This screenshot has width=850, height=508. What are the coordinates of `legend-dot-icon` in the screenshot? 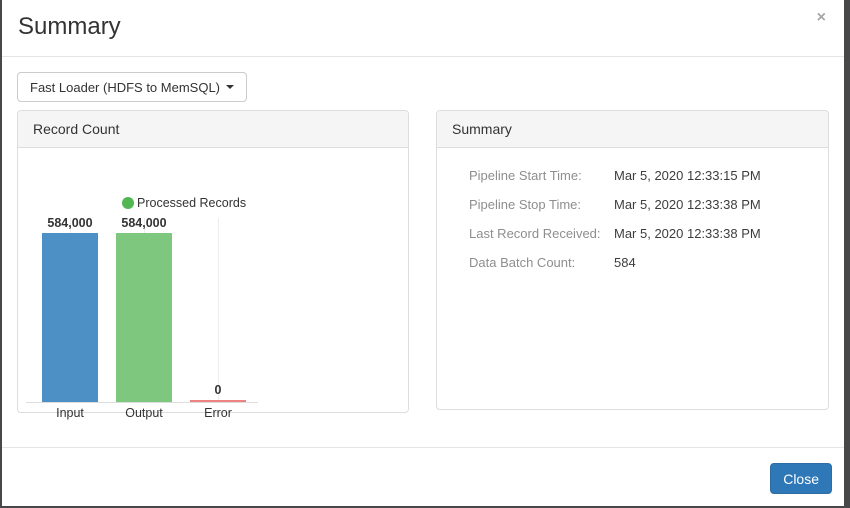 It's located at (128, 203).